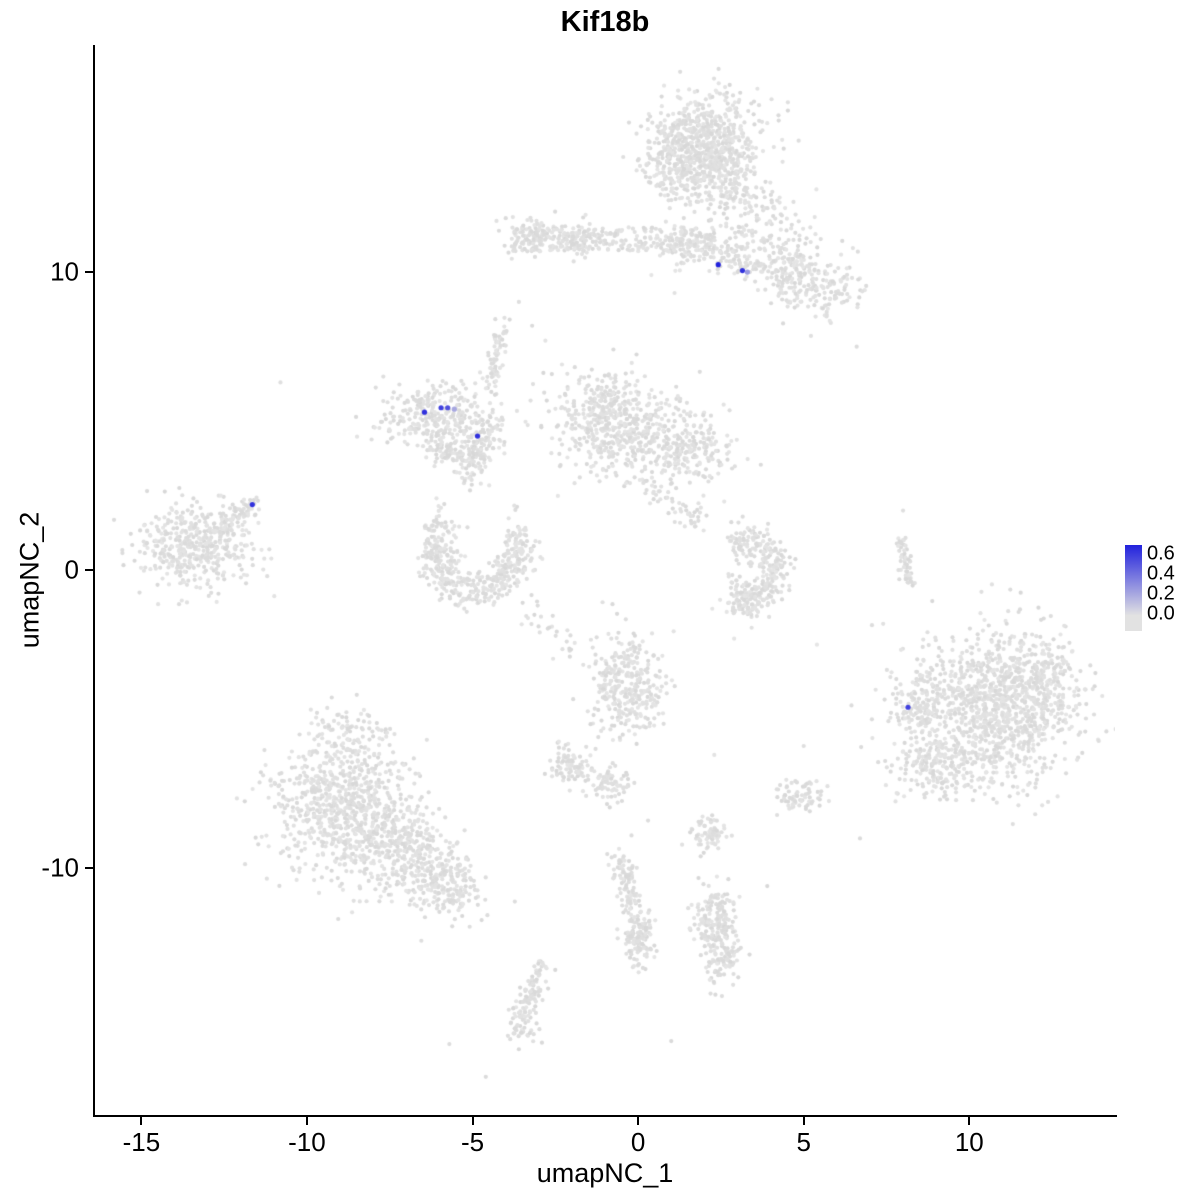 This screenshot has height=1200, width=1200. I want to click on legend-tick-label: 0.4, so click(1161, 573).